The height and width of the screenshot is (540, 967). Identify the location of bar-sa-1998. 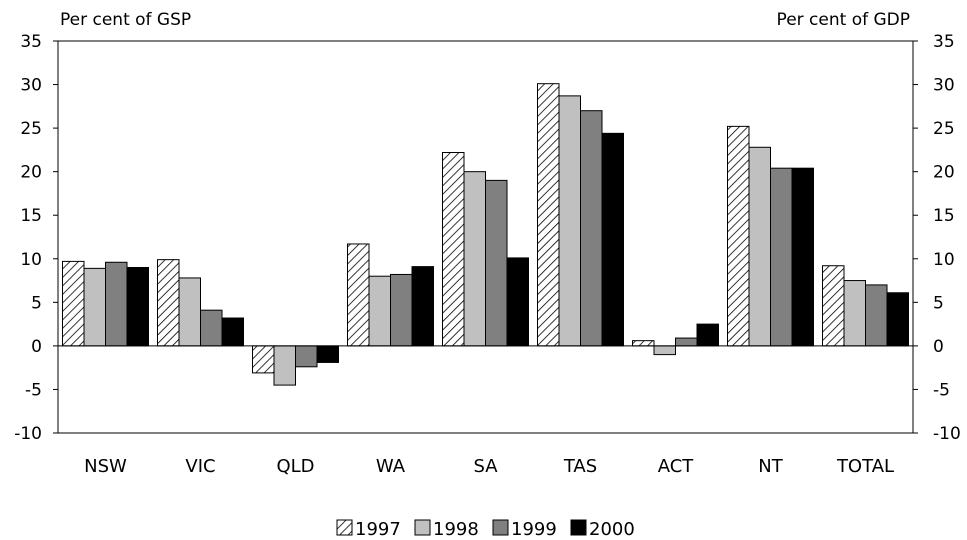
(474, 259).